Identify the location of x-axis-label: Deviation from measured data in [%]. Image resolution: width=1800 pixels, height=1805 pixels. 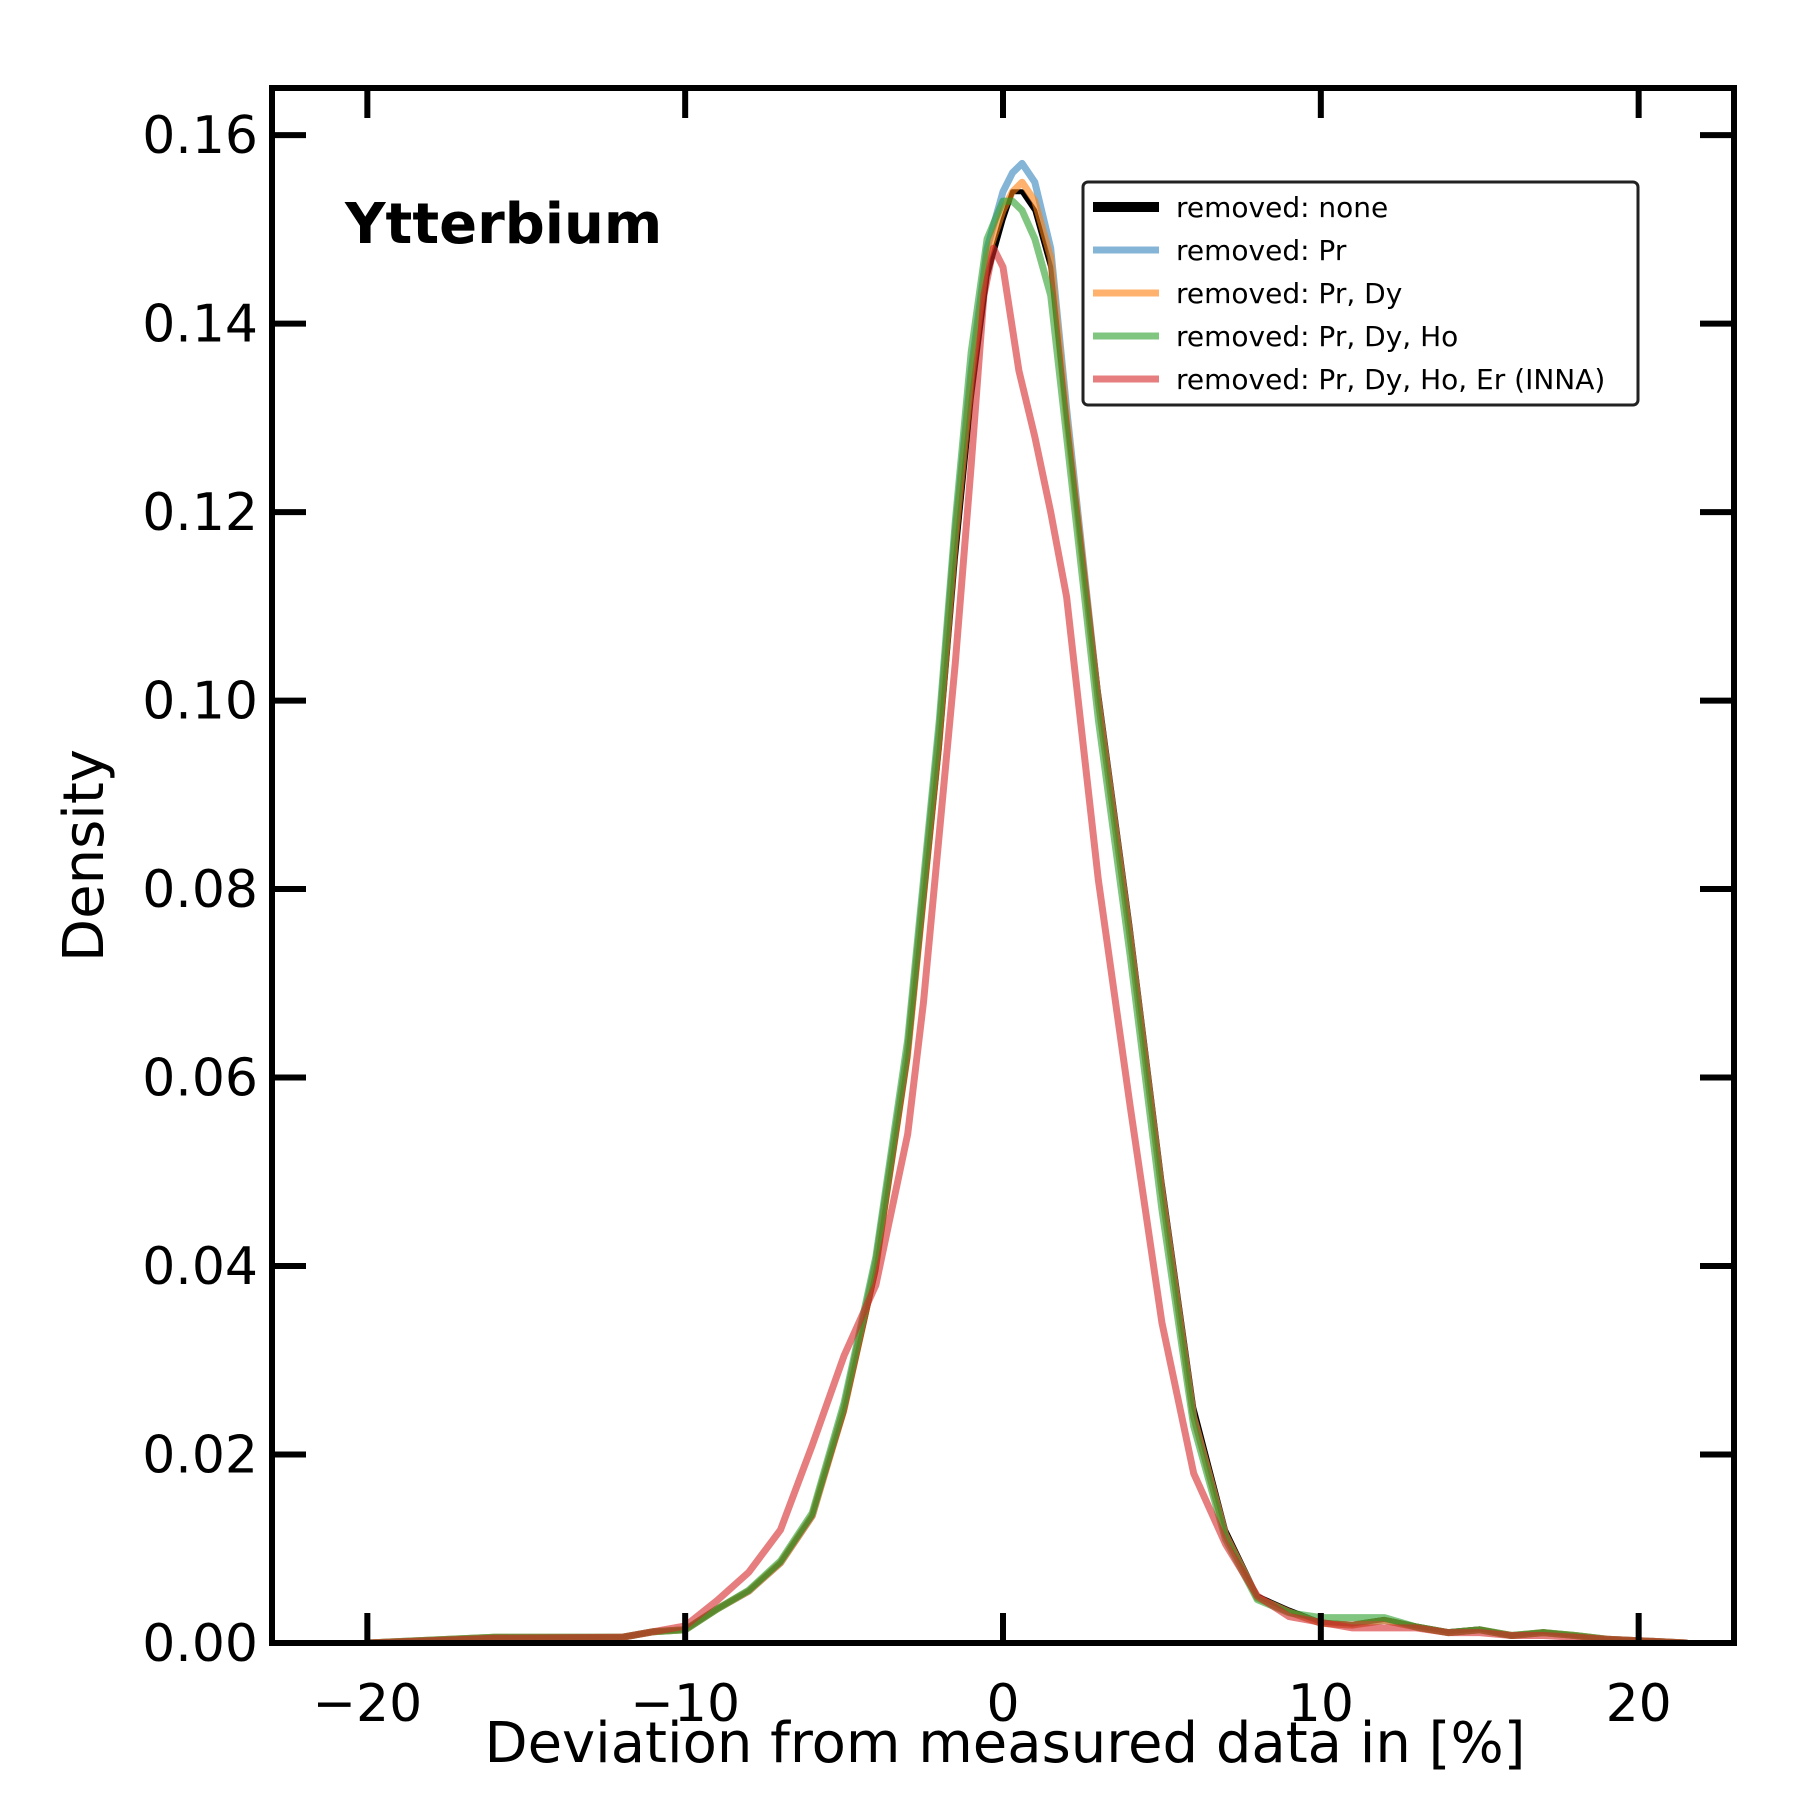
(1004, 1743).